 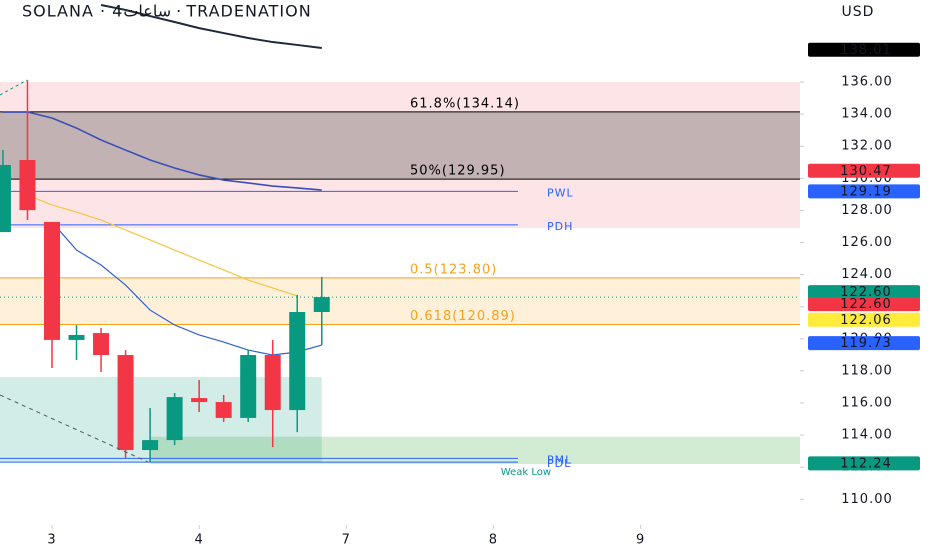 I want to click on y-tick-label: 110.00, so click(x=867, y=499).